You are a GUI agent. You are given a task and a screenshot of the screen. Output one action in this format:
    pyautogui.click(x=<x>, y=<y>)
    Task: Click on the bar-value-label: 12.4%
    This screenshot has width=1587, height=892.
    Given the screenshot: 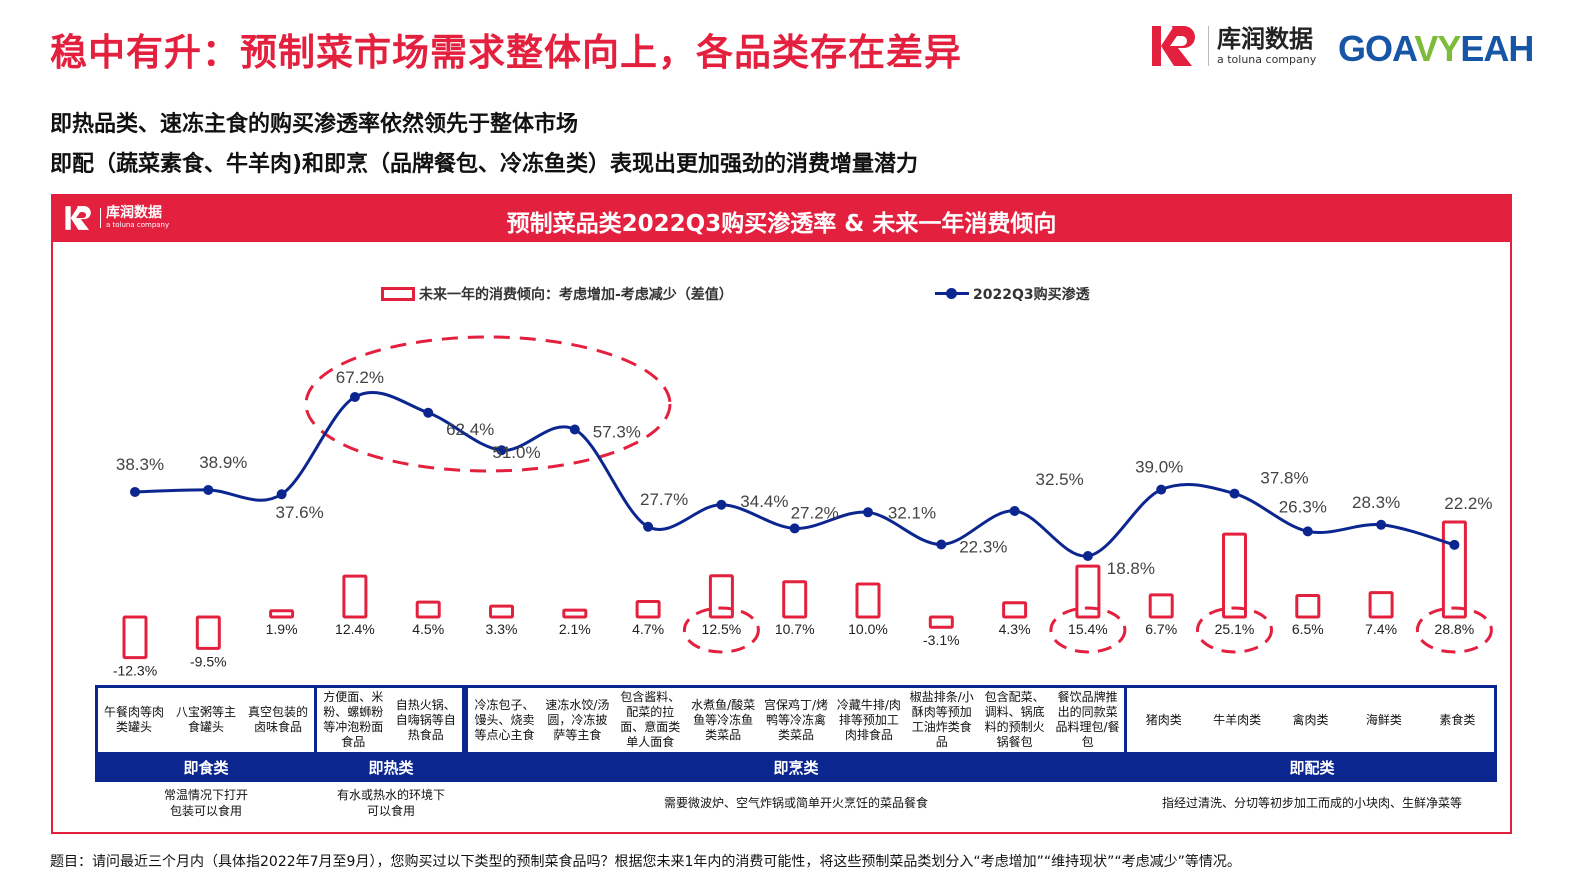 What is the action you would take?
    pyautogui.click(x=355, y=629)
    